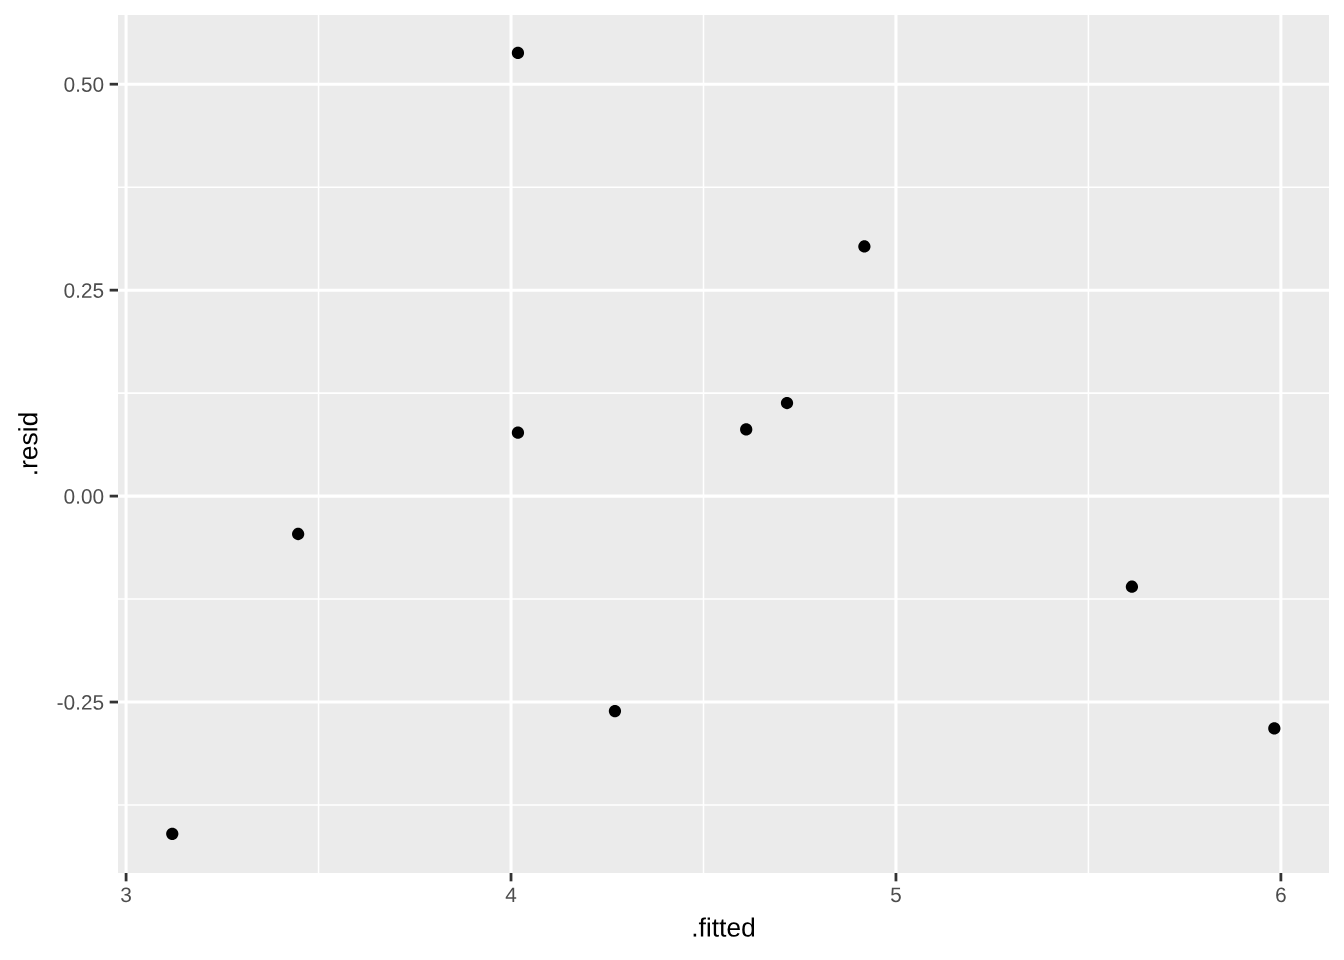 Image resolution: width=1344 pixels, height=960 pixels. Describe the element at coordinates (80, 702) in the screenshot. I see `y-tick-label: -0.25` at that location.